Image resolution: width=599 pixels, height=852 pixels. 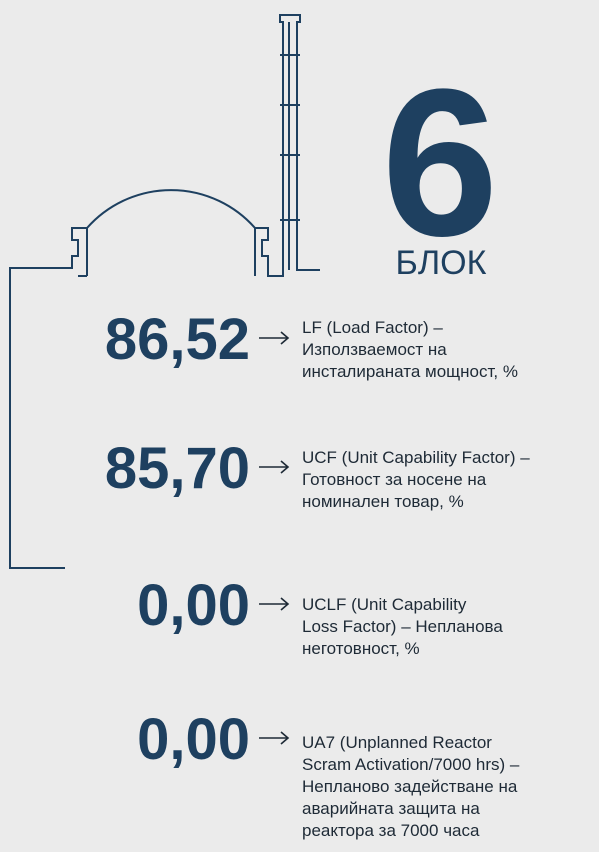 I want to click on metric-description: номинален товар, %, so click(x=383, y=501).